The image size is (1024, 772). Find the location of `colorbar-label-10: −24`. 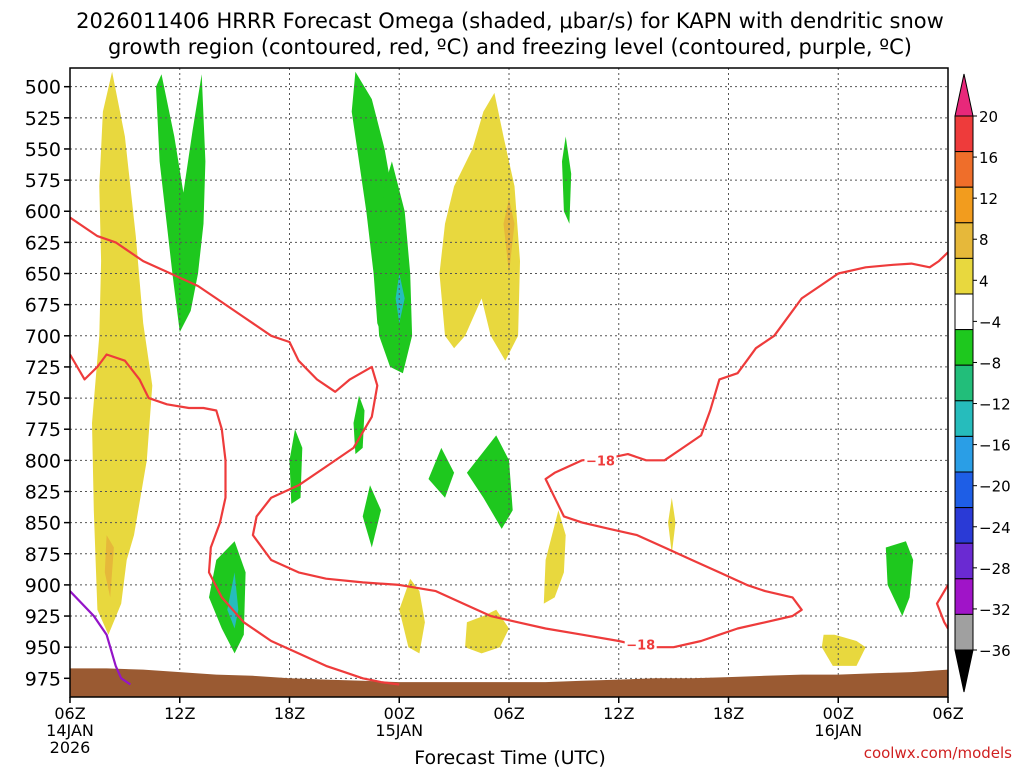

colorbar-label-10: −24 is located at coordinates (995, 528).